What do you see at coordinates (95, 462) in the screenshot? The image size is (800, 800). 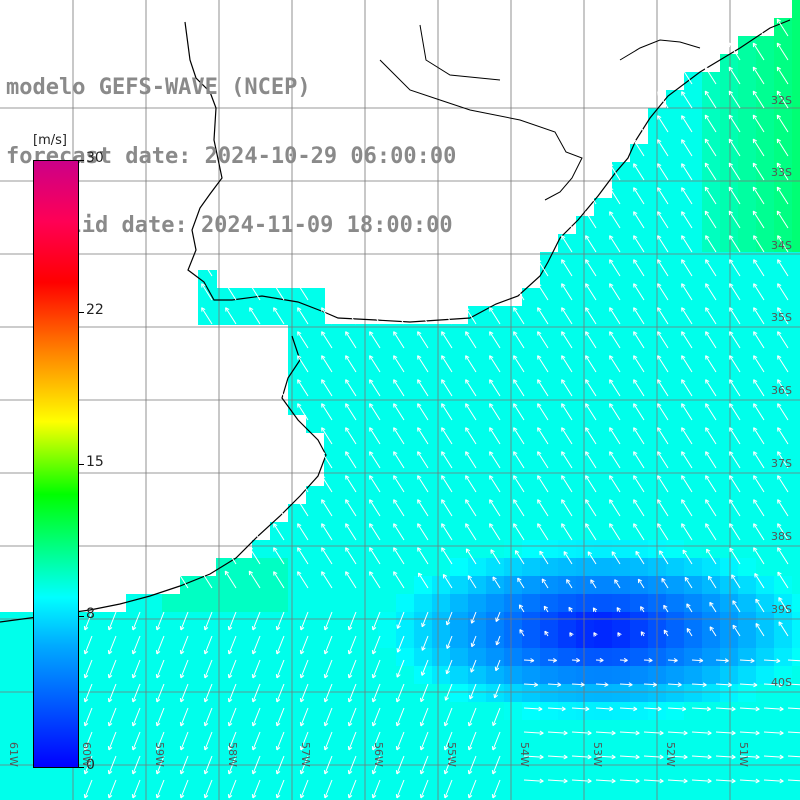 I see `colorbar-tick: 15` at bounding box center [95, 462].